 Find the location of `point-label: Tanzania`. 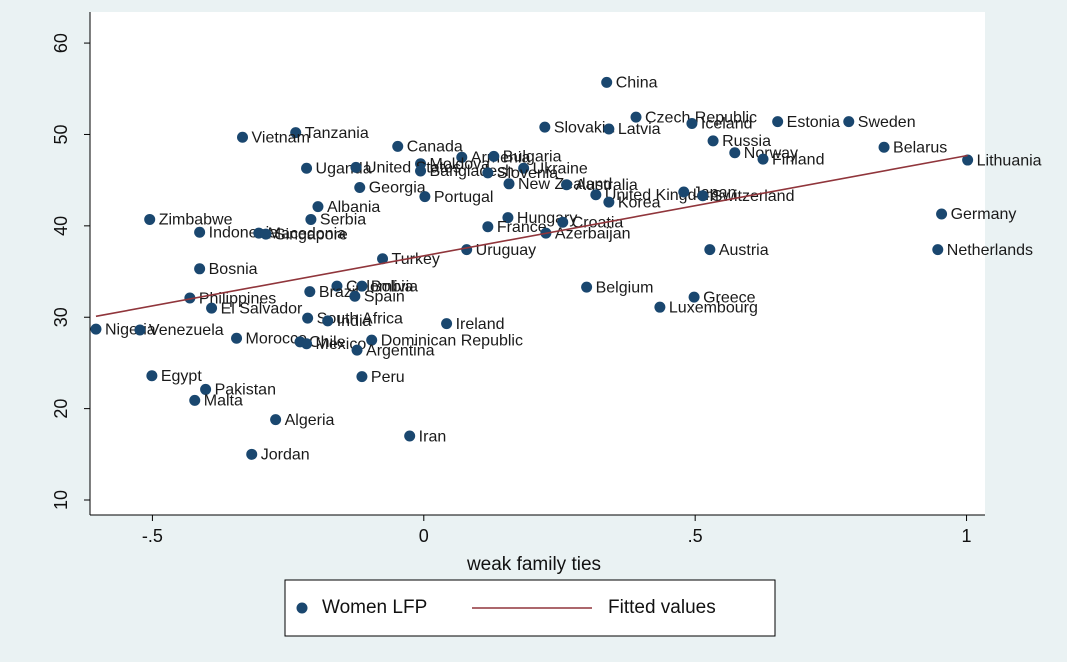

point-label: Tanzania is located at coordinates (337, 133).